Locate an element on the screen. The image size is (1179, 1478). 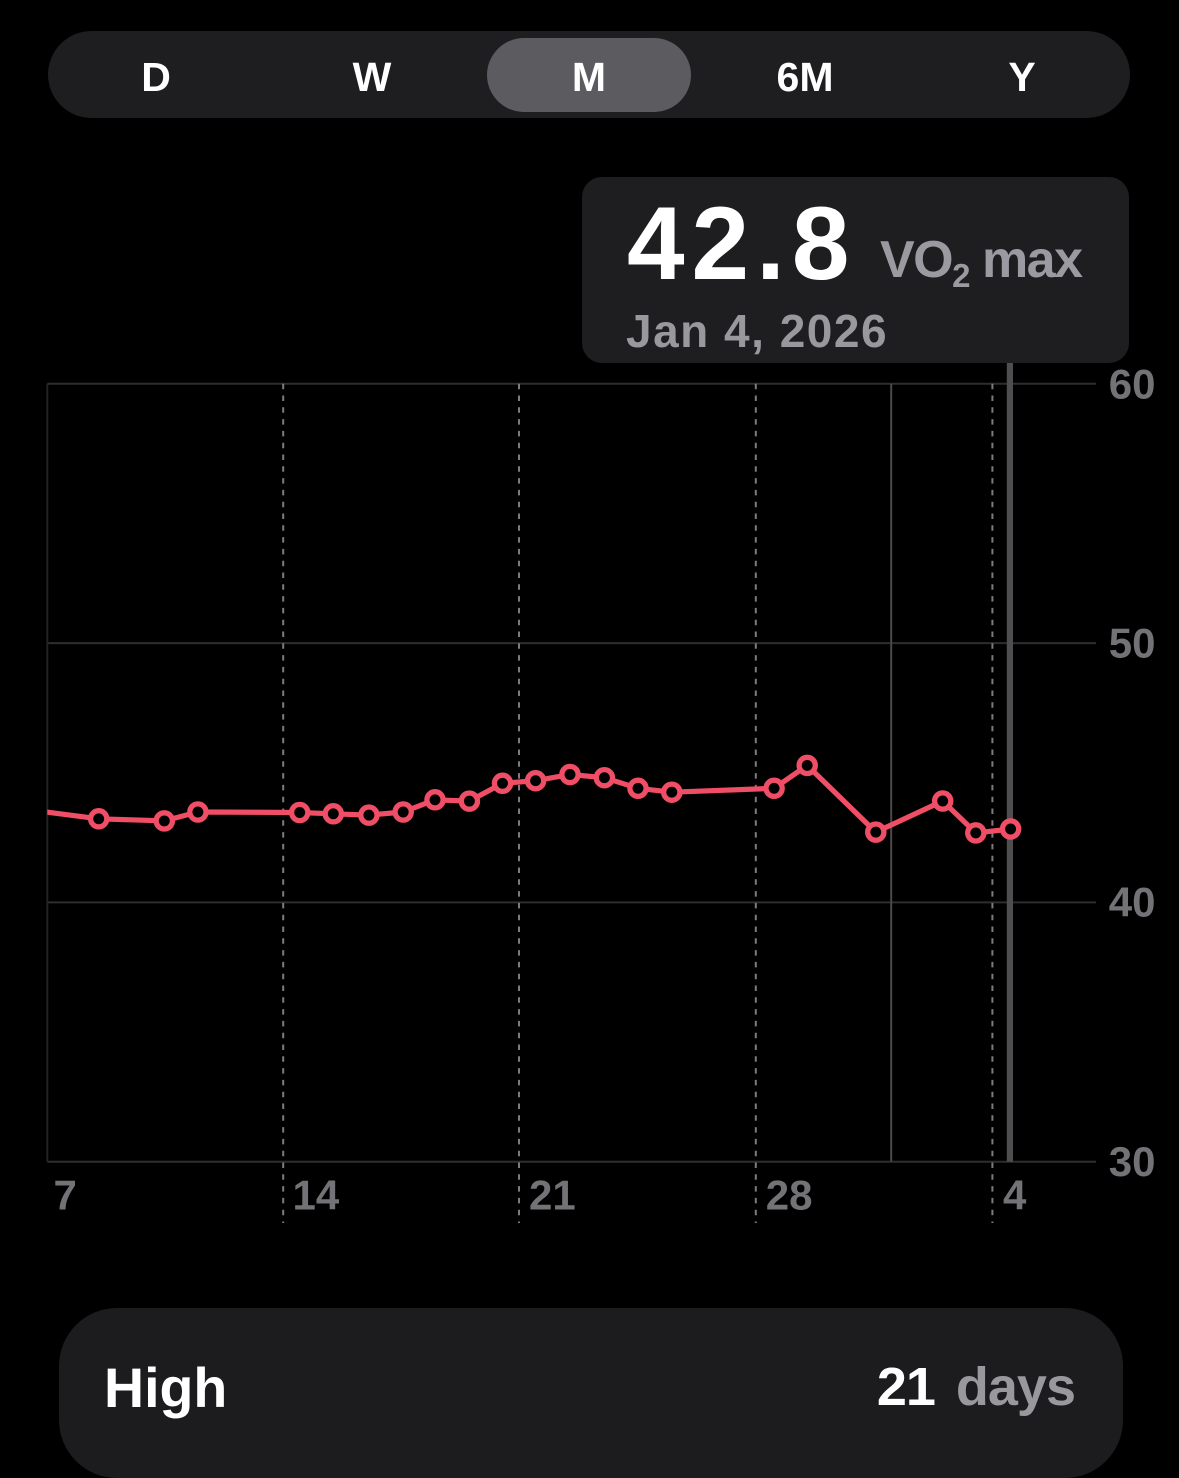
svg-text: 28 is located at coordinates (789, 1195).